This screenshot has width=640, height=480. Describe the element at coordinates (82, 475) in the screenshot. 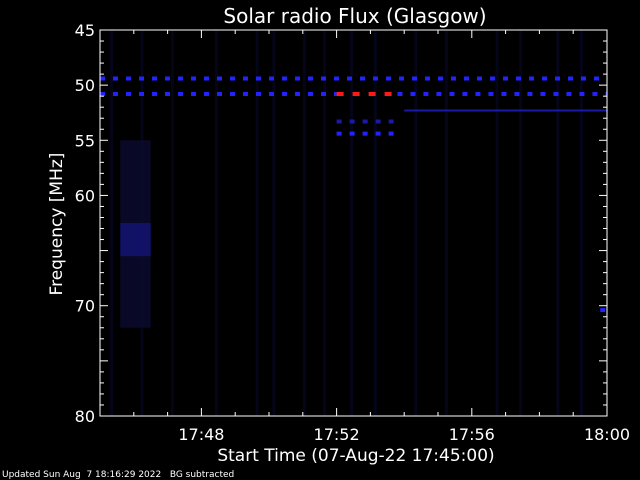

I see `footer-updated: Updated Sun Aug 7 18:16:29 2022` at that location.